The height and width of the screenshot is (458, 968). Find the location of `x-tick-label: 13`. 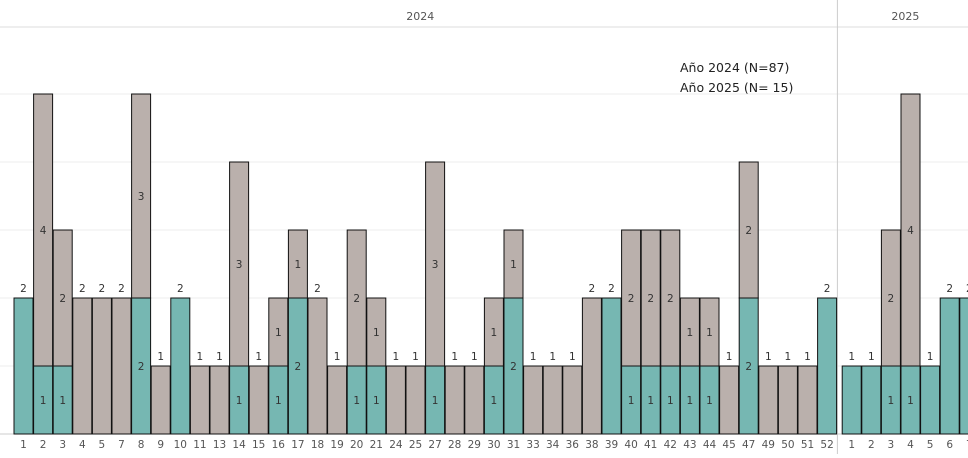

x-tick-label: 13 is located at coordinates (219, 445).